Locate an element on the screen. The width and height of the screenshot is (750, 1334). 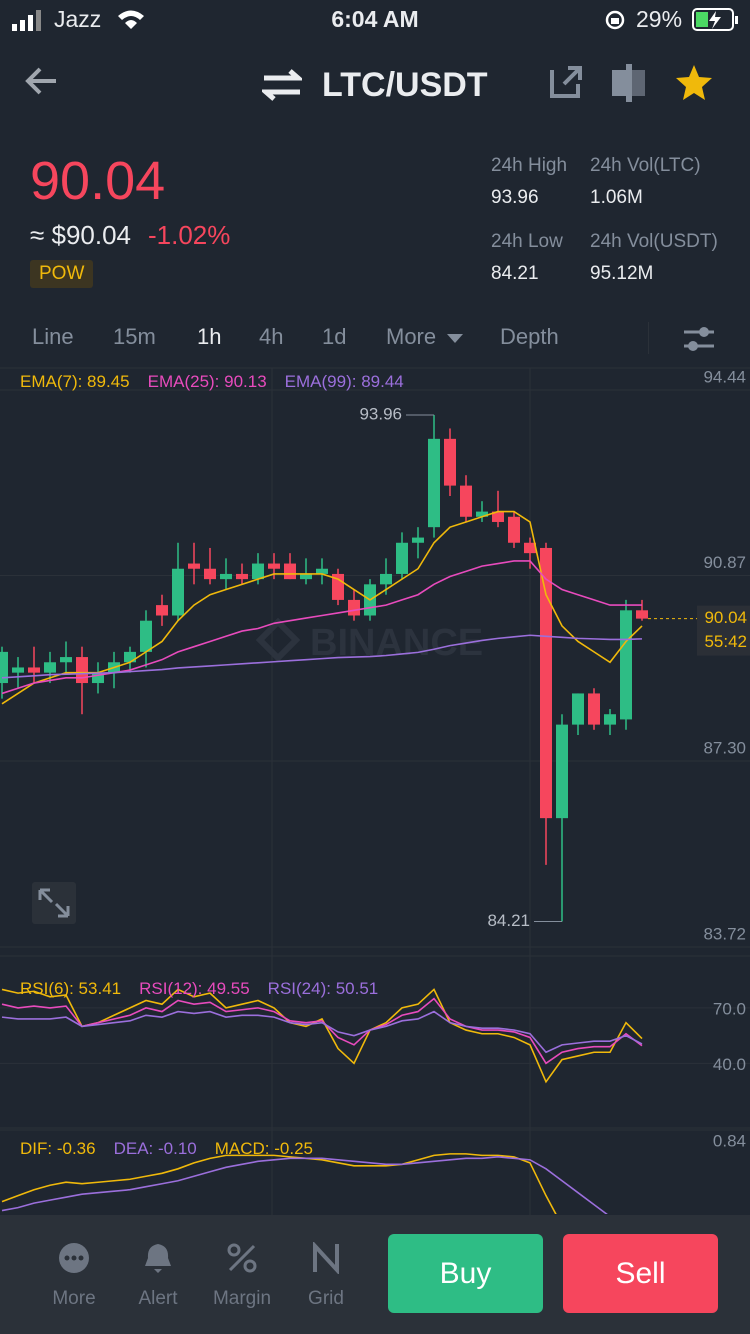
legend-entry: EMA(99): 89.44 is located at coordinates (344, 381).